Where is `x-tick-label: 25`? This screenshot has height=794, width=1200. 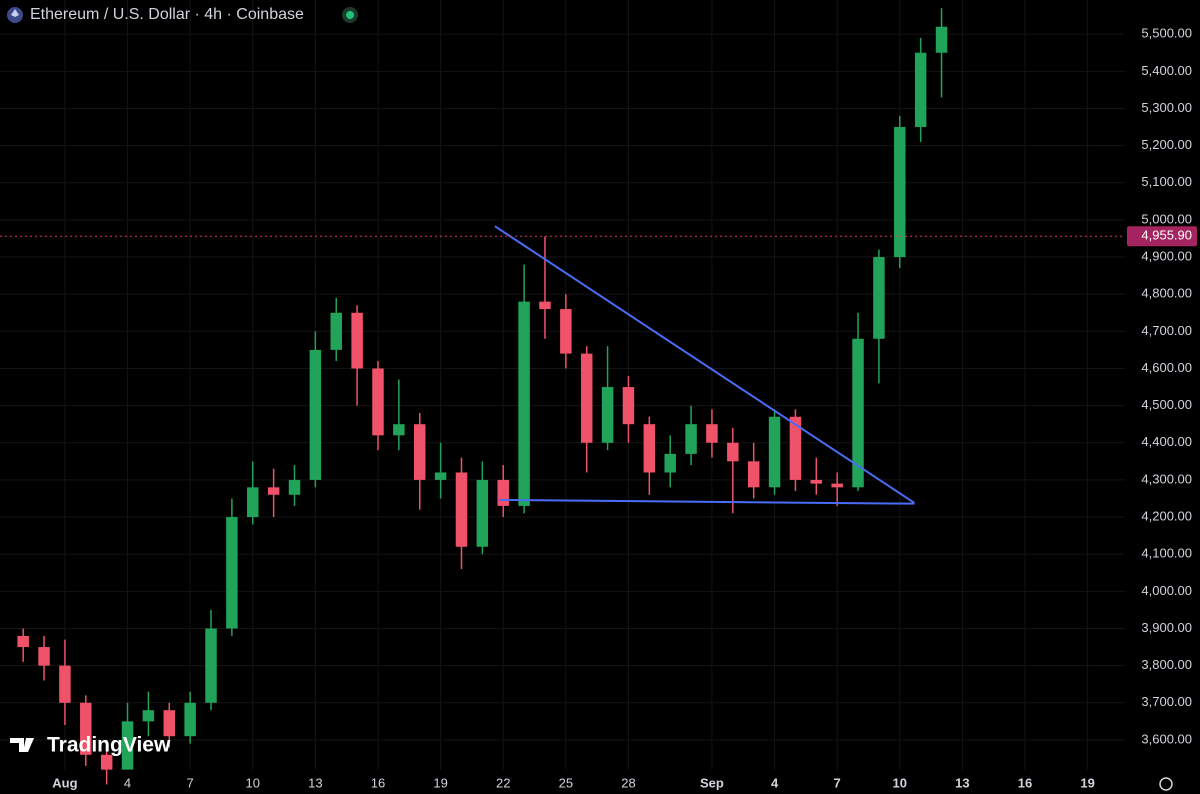 x-tick-label: 25 is located at coordinates (566, 782).